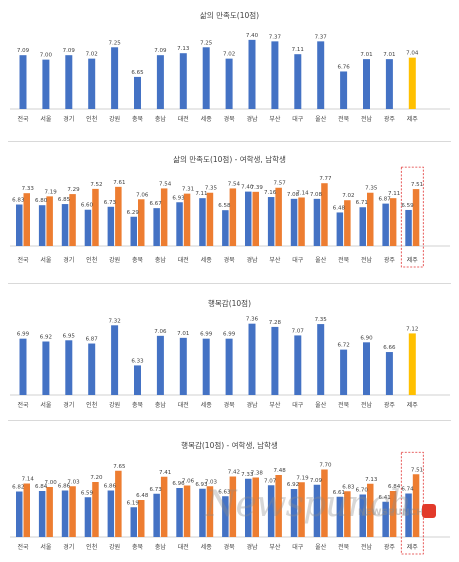 This screenshot has width=459, height=562. What do you see at coordinates (257, 474) in the screenshot?
I see `data-label-male: 7.38` at bounding box center [257, 474].